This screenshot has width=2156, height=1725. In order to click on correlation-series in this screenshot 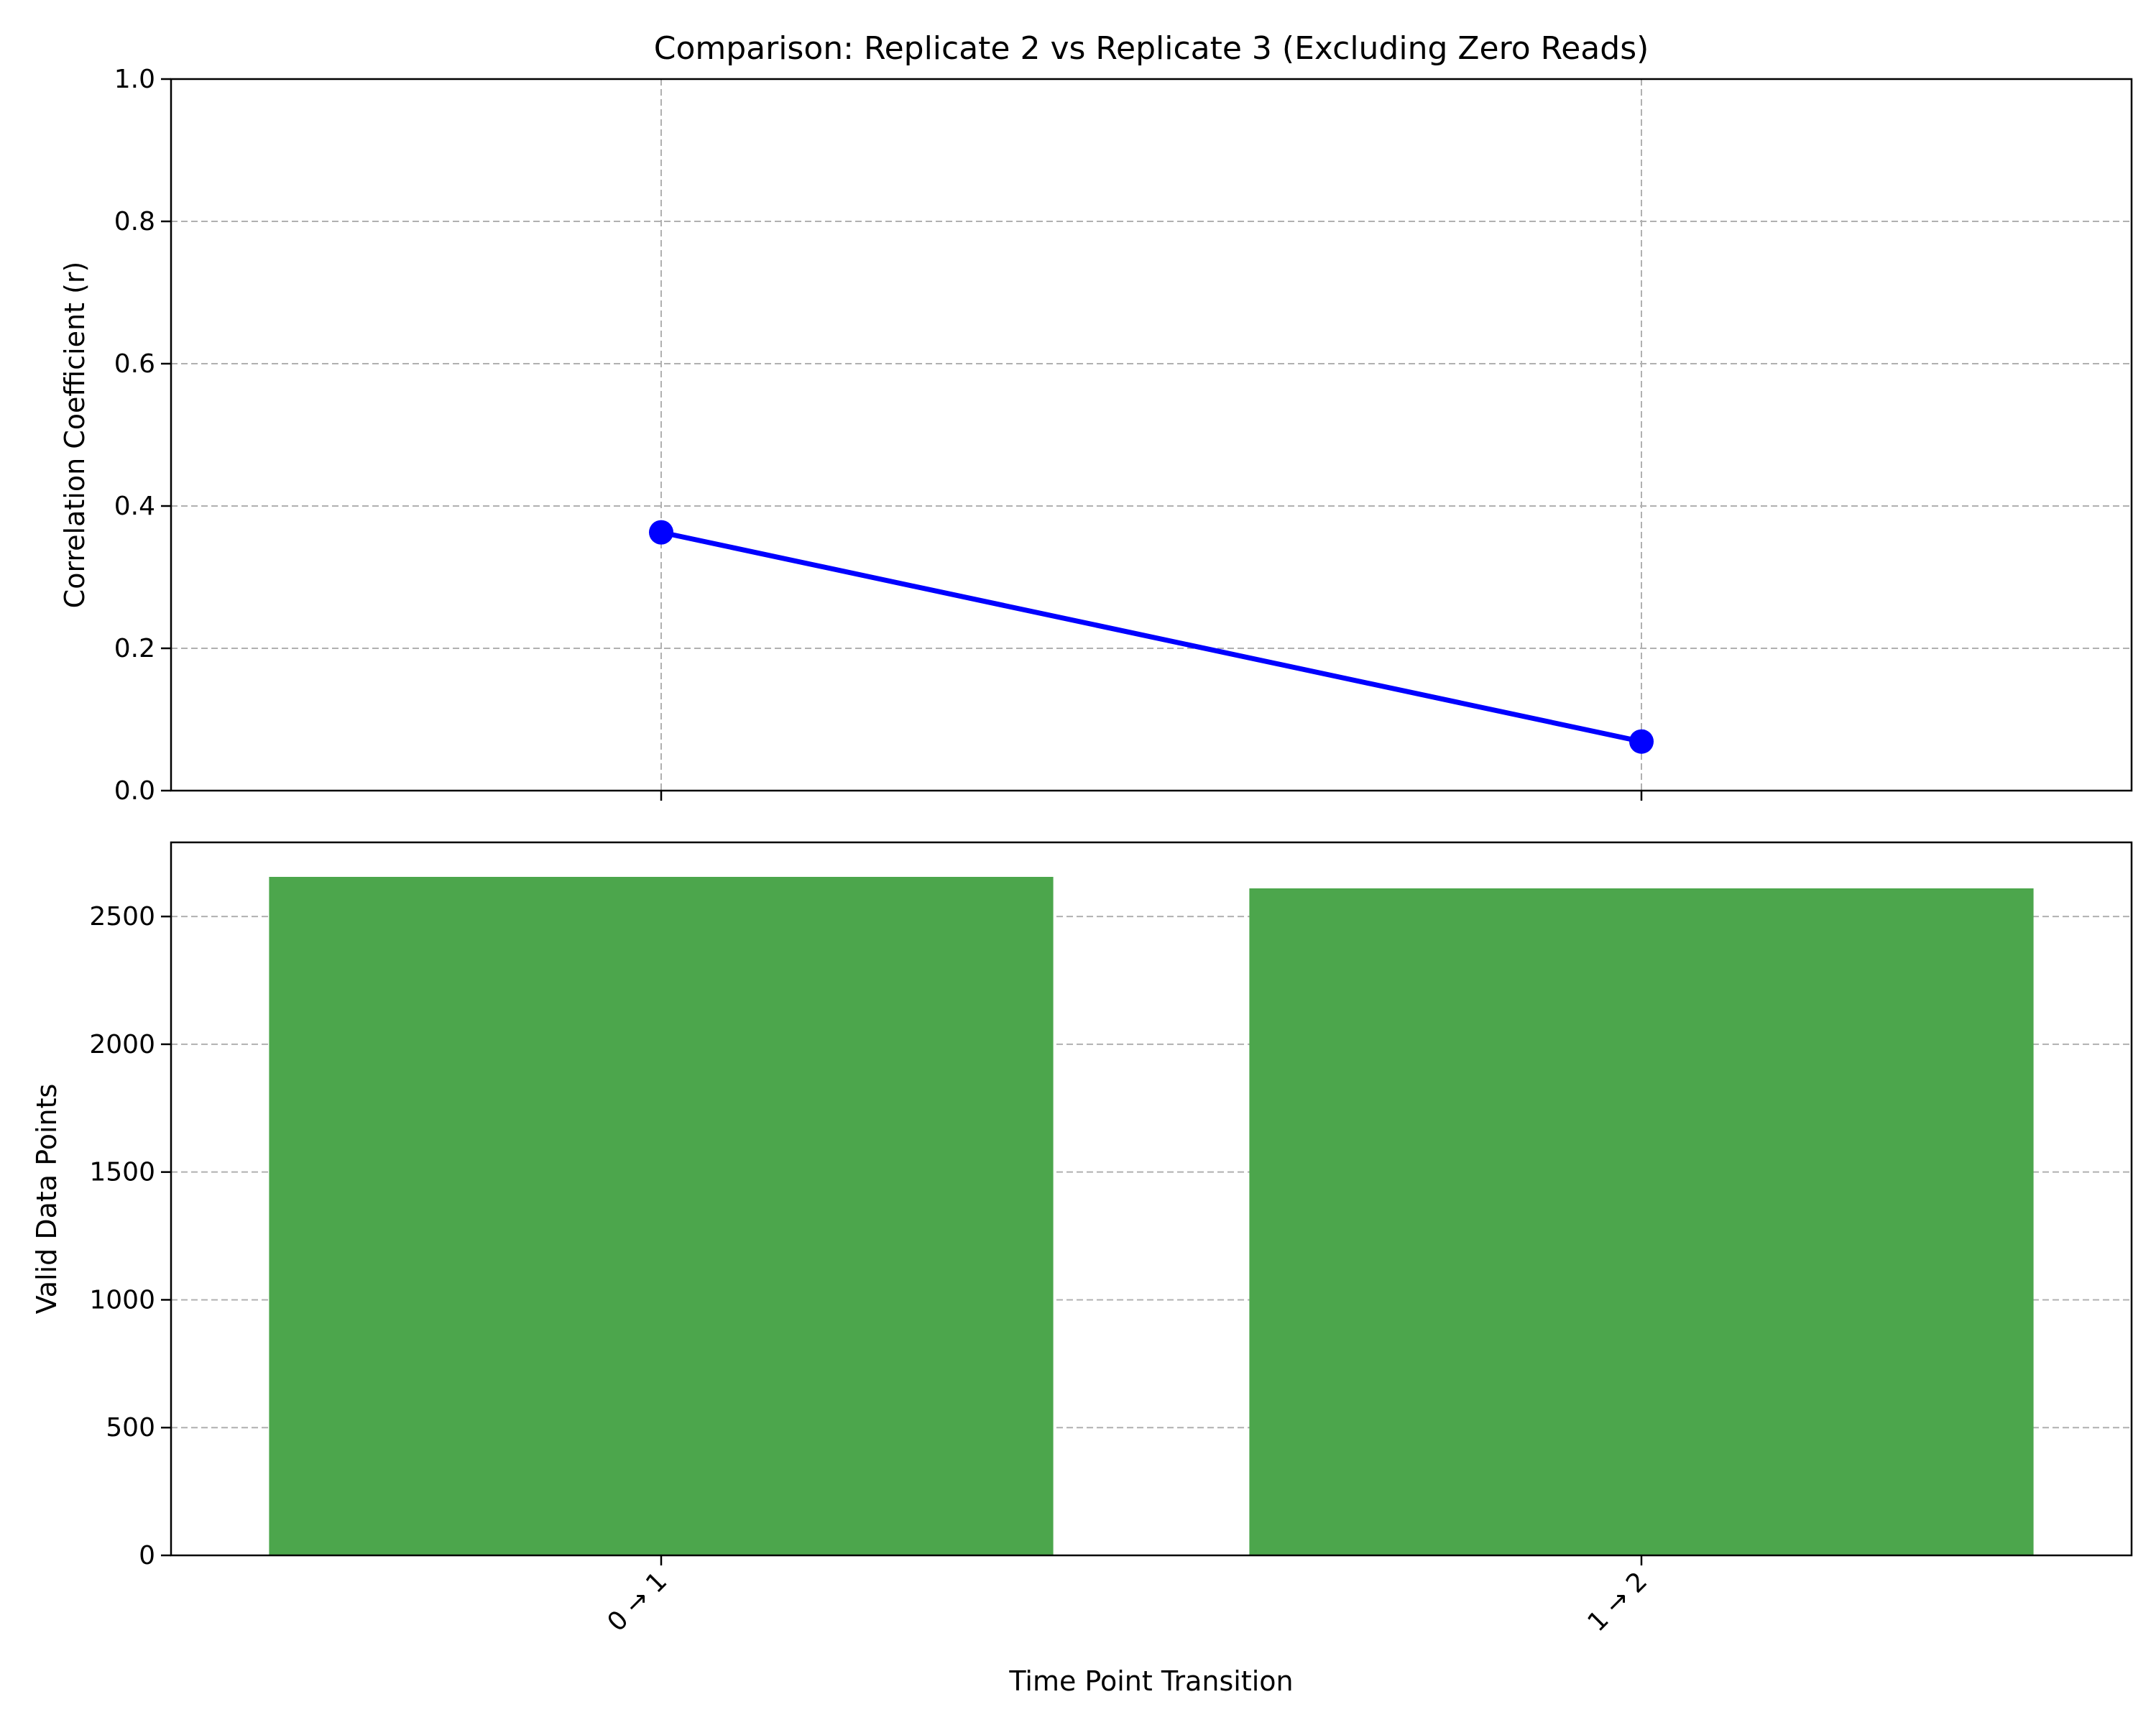, I will do `click(1151, 637)`.